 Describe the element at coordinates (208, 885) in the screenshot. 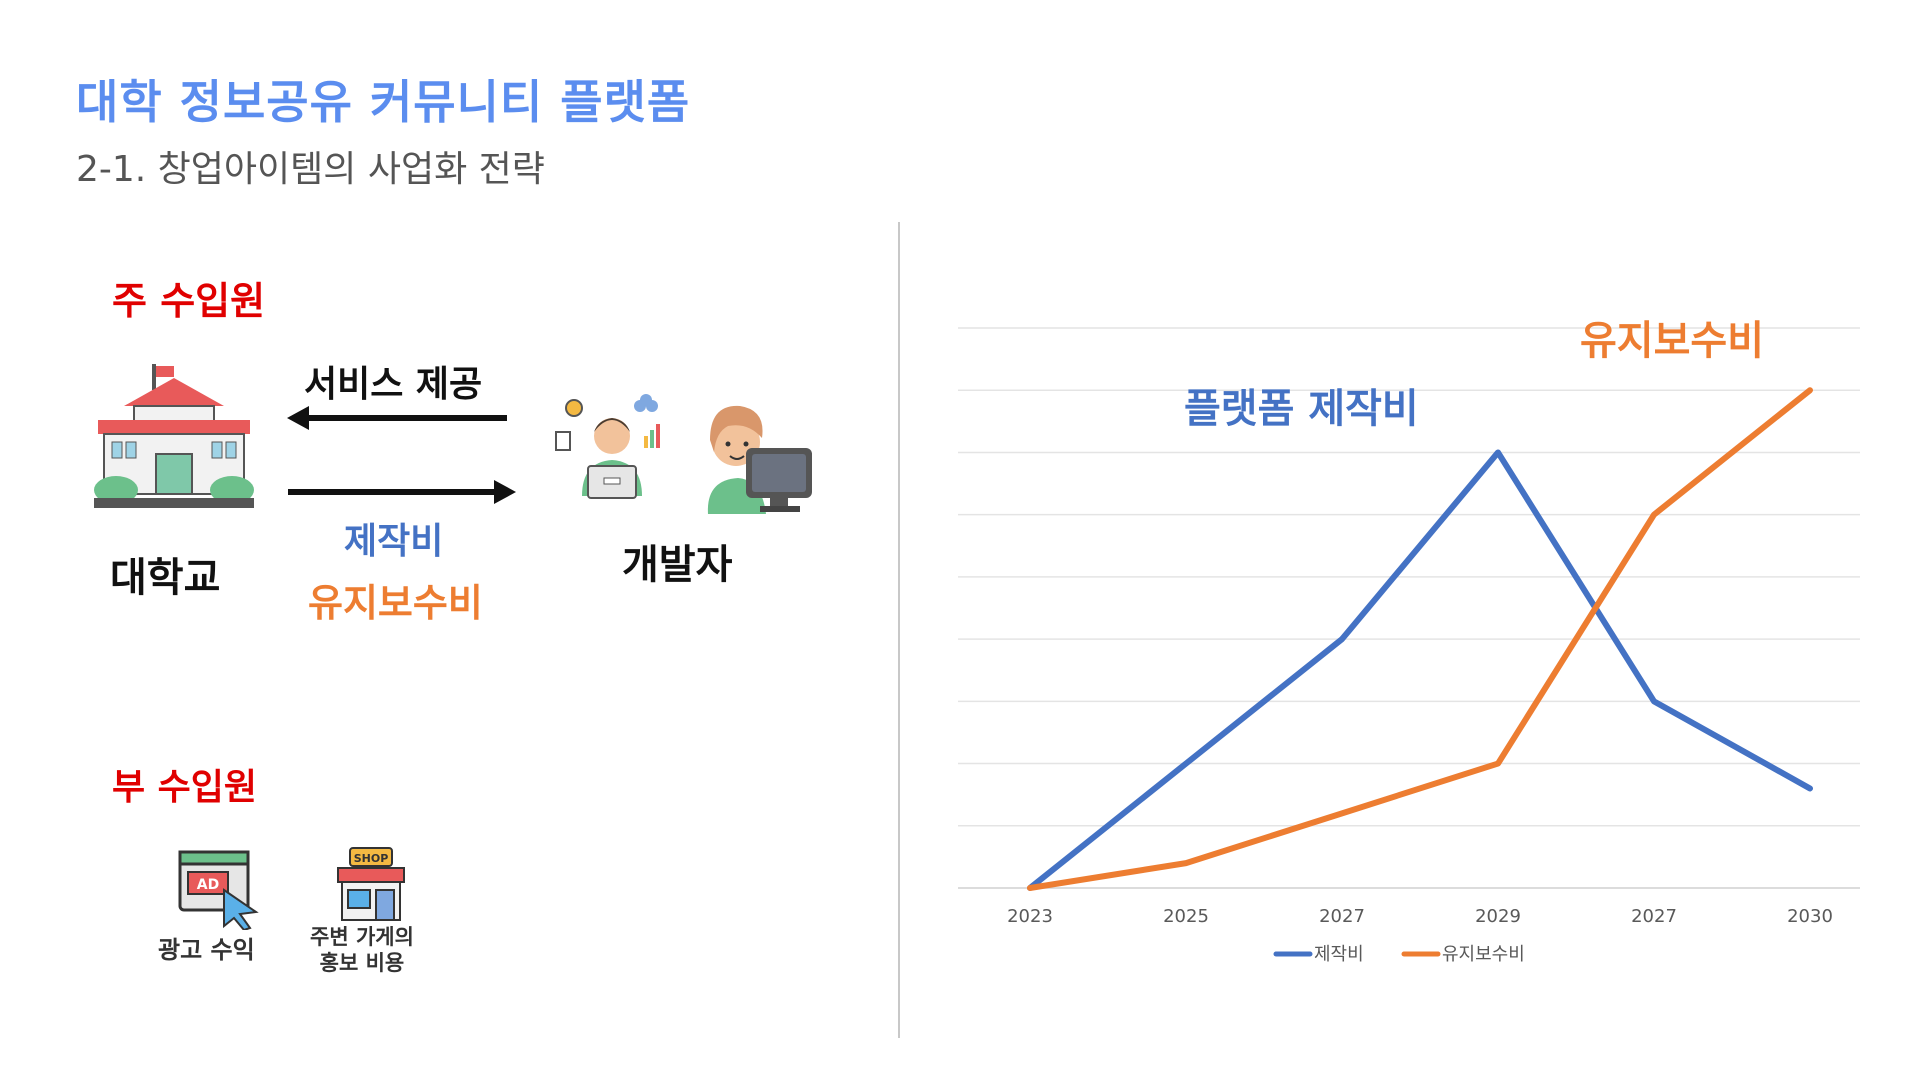

I see `svg-text: AD` at that location.